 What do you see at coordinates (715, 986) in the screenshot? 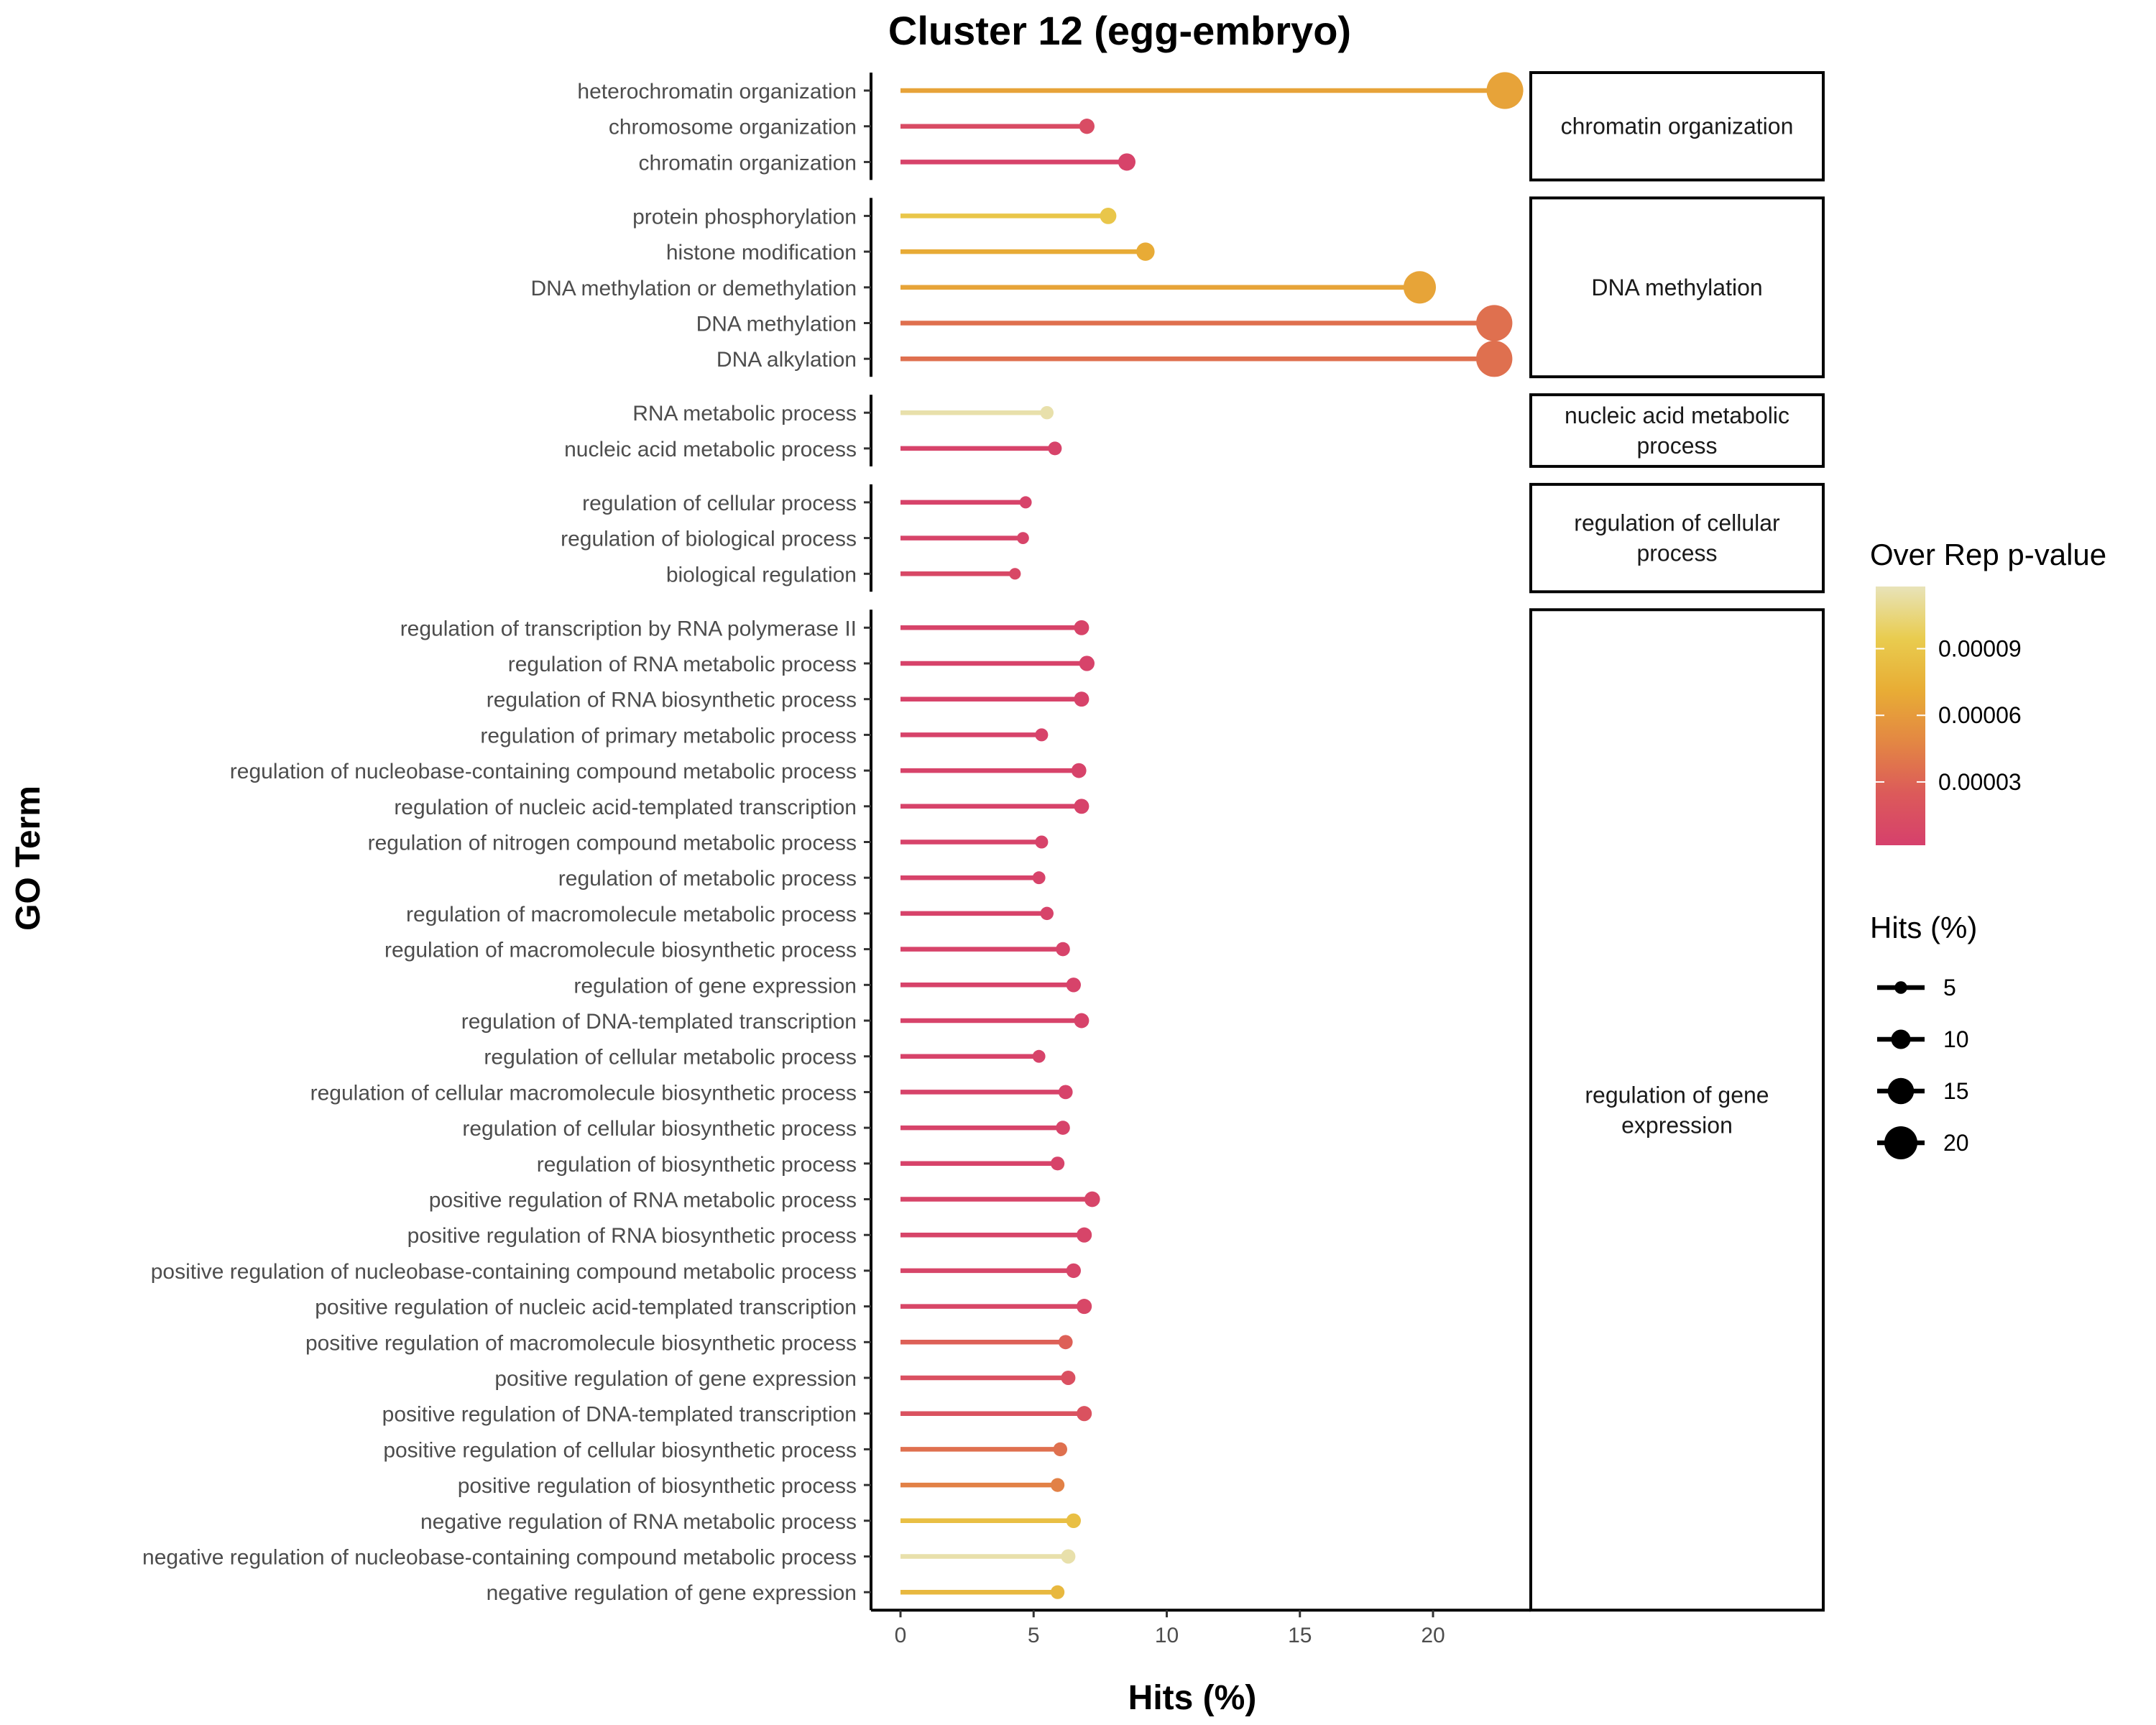
I see `y-tick-label: regulation of gene expression` at bounding box center [715, 986].